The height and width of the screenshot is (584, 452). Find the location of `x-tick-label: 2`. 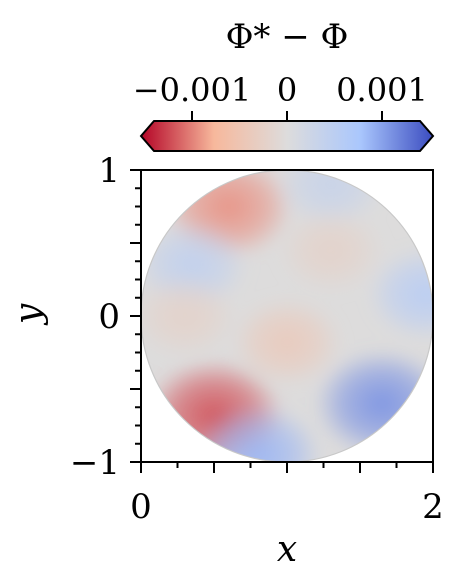

x-tick-label: 2 is located at coordinates (433, 507).